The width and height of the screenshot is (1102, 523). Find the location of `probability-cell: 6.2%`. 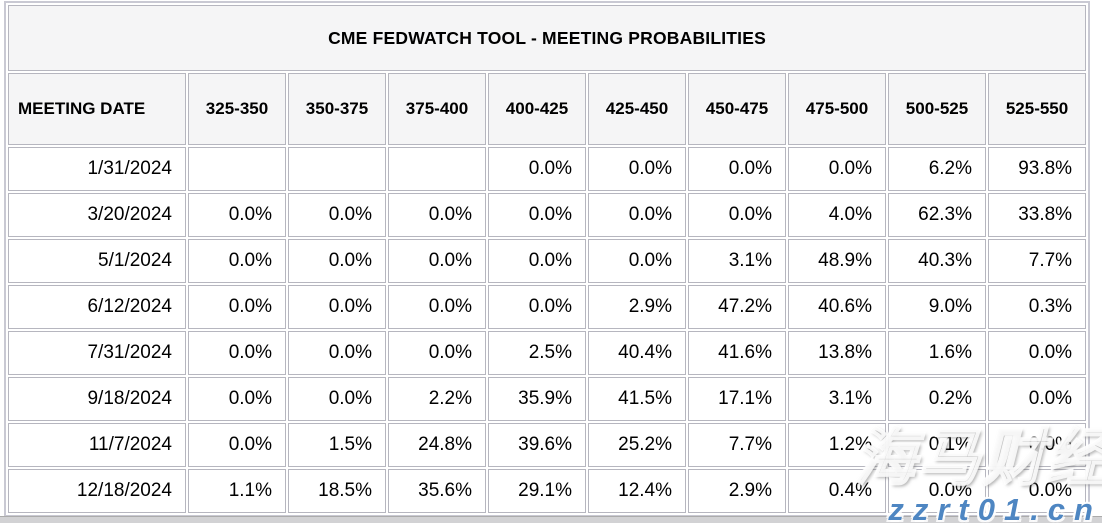

probability-cell: 6.2% is located at coordinates (937, 169).